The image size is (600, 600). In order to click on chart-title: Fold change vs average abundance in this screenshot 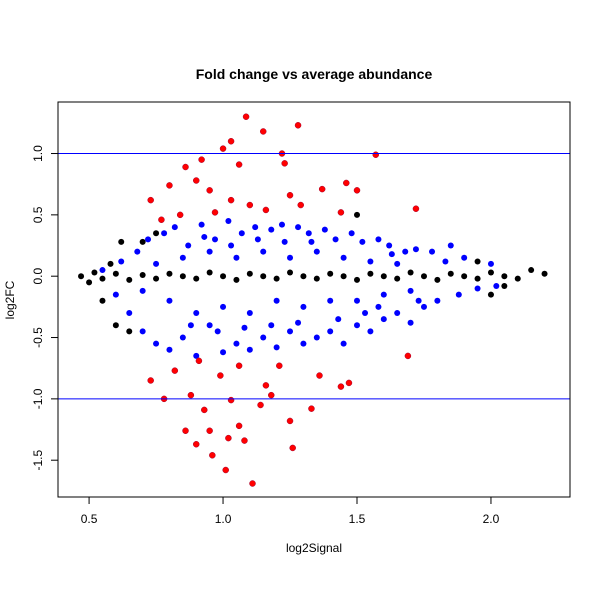, I will do `click(314, 74)`.